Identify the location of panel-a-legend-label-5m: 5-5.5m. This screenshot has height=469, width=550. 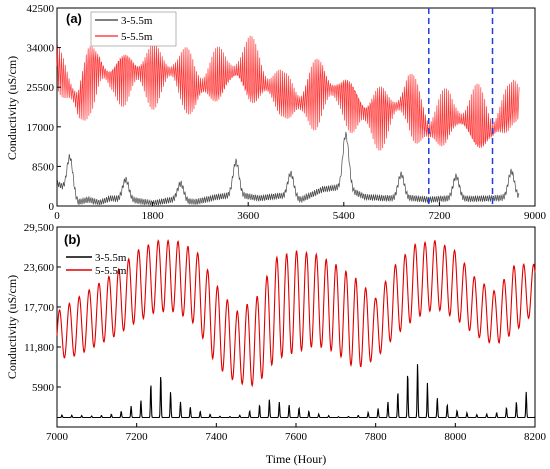
(137, 37).